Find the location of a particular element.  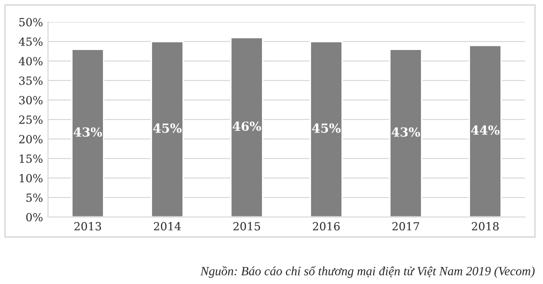

y-tick-label: 50% is located at coordinates (31, 22).